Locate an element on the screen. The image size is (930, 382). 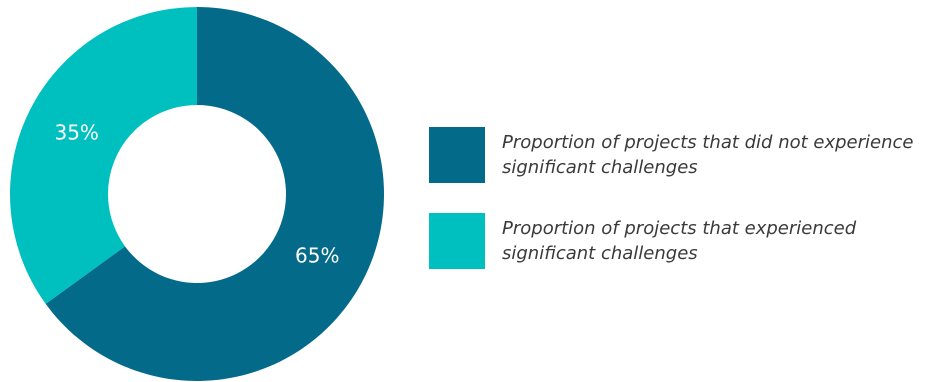
slice-label-challenges: 35% is located at coordinates (76, 133).